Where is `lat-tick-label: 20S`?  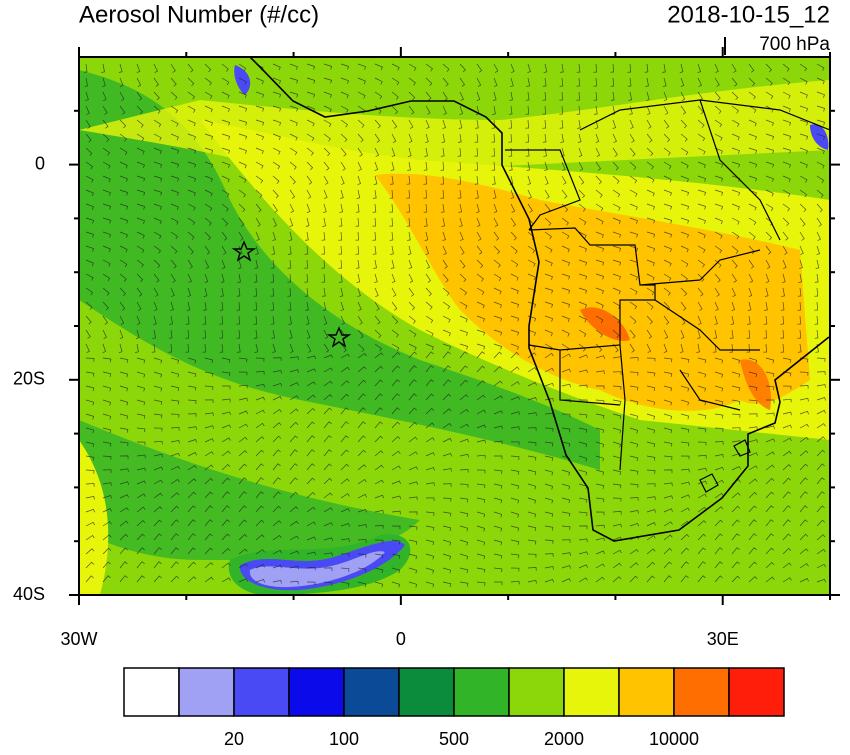
lat-tick-label: 20S is located at coordinates (29, 379).